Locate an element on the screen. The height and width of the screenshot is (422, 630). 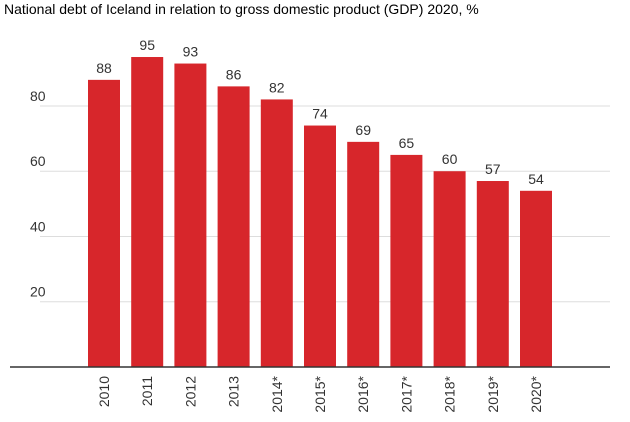
x-tick-label: 2014* is located at coordinates (277, 393).